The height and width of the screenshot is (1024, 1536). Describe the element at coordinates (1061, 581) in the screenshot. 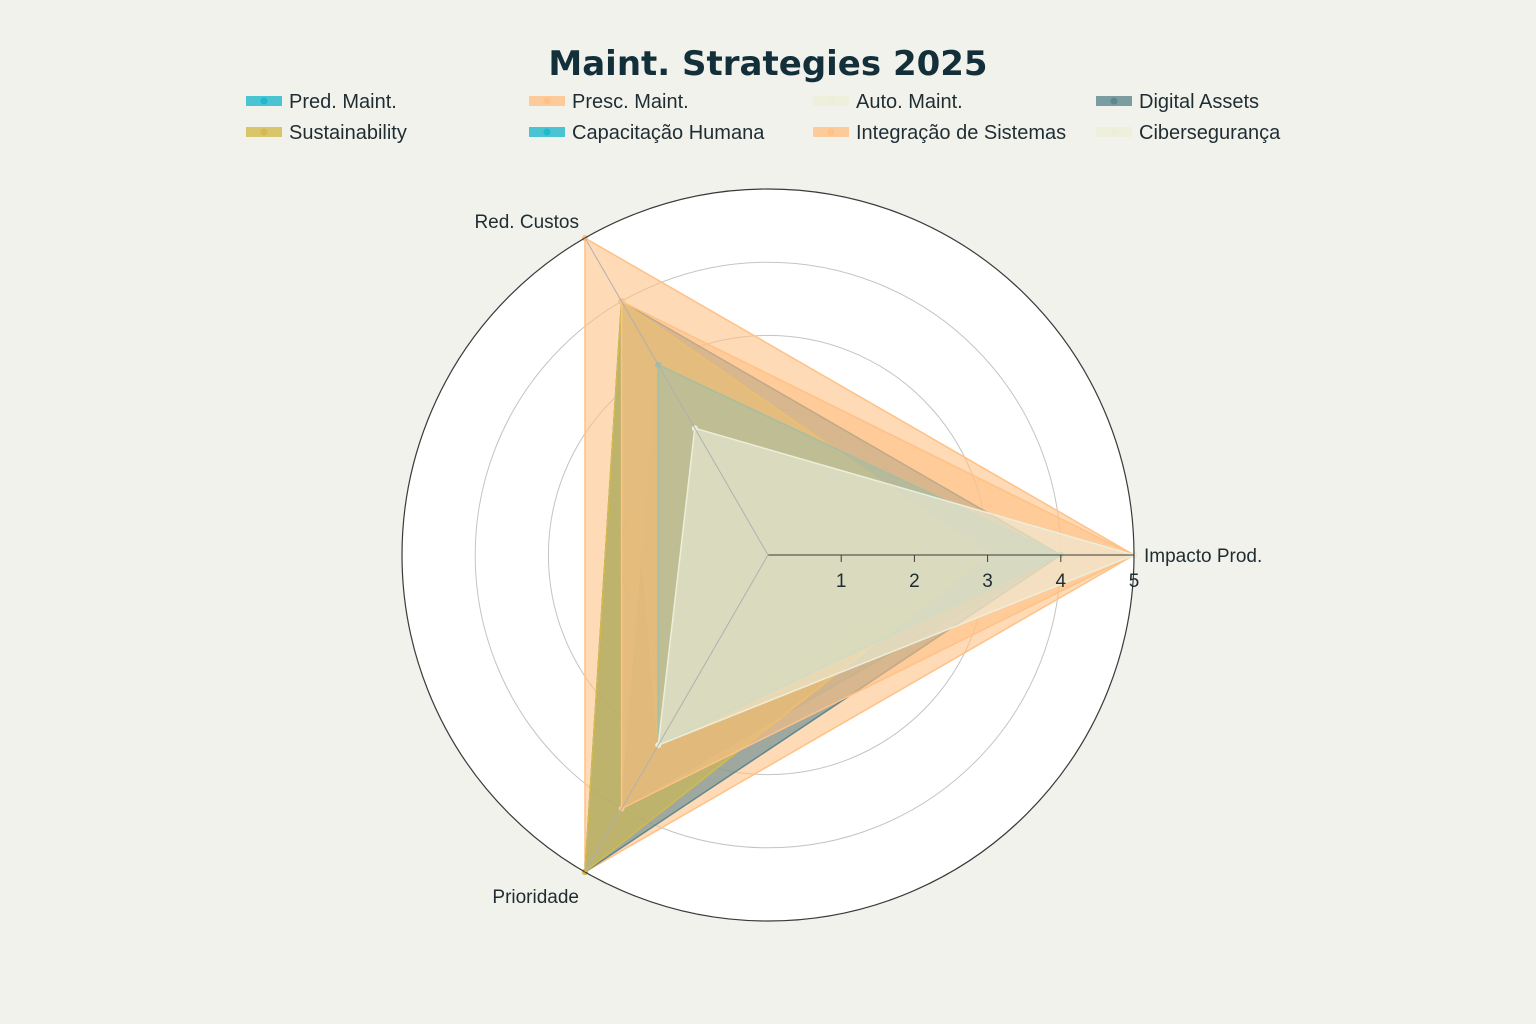

I see `tick-label-4: 4` at that location.